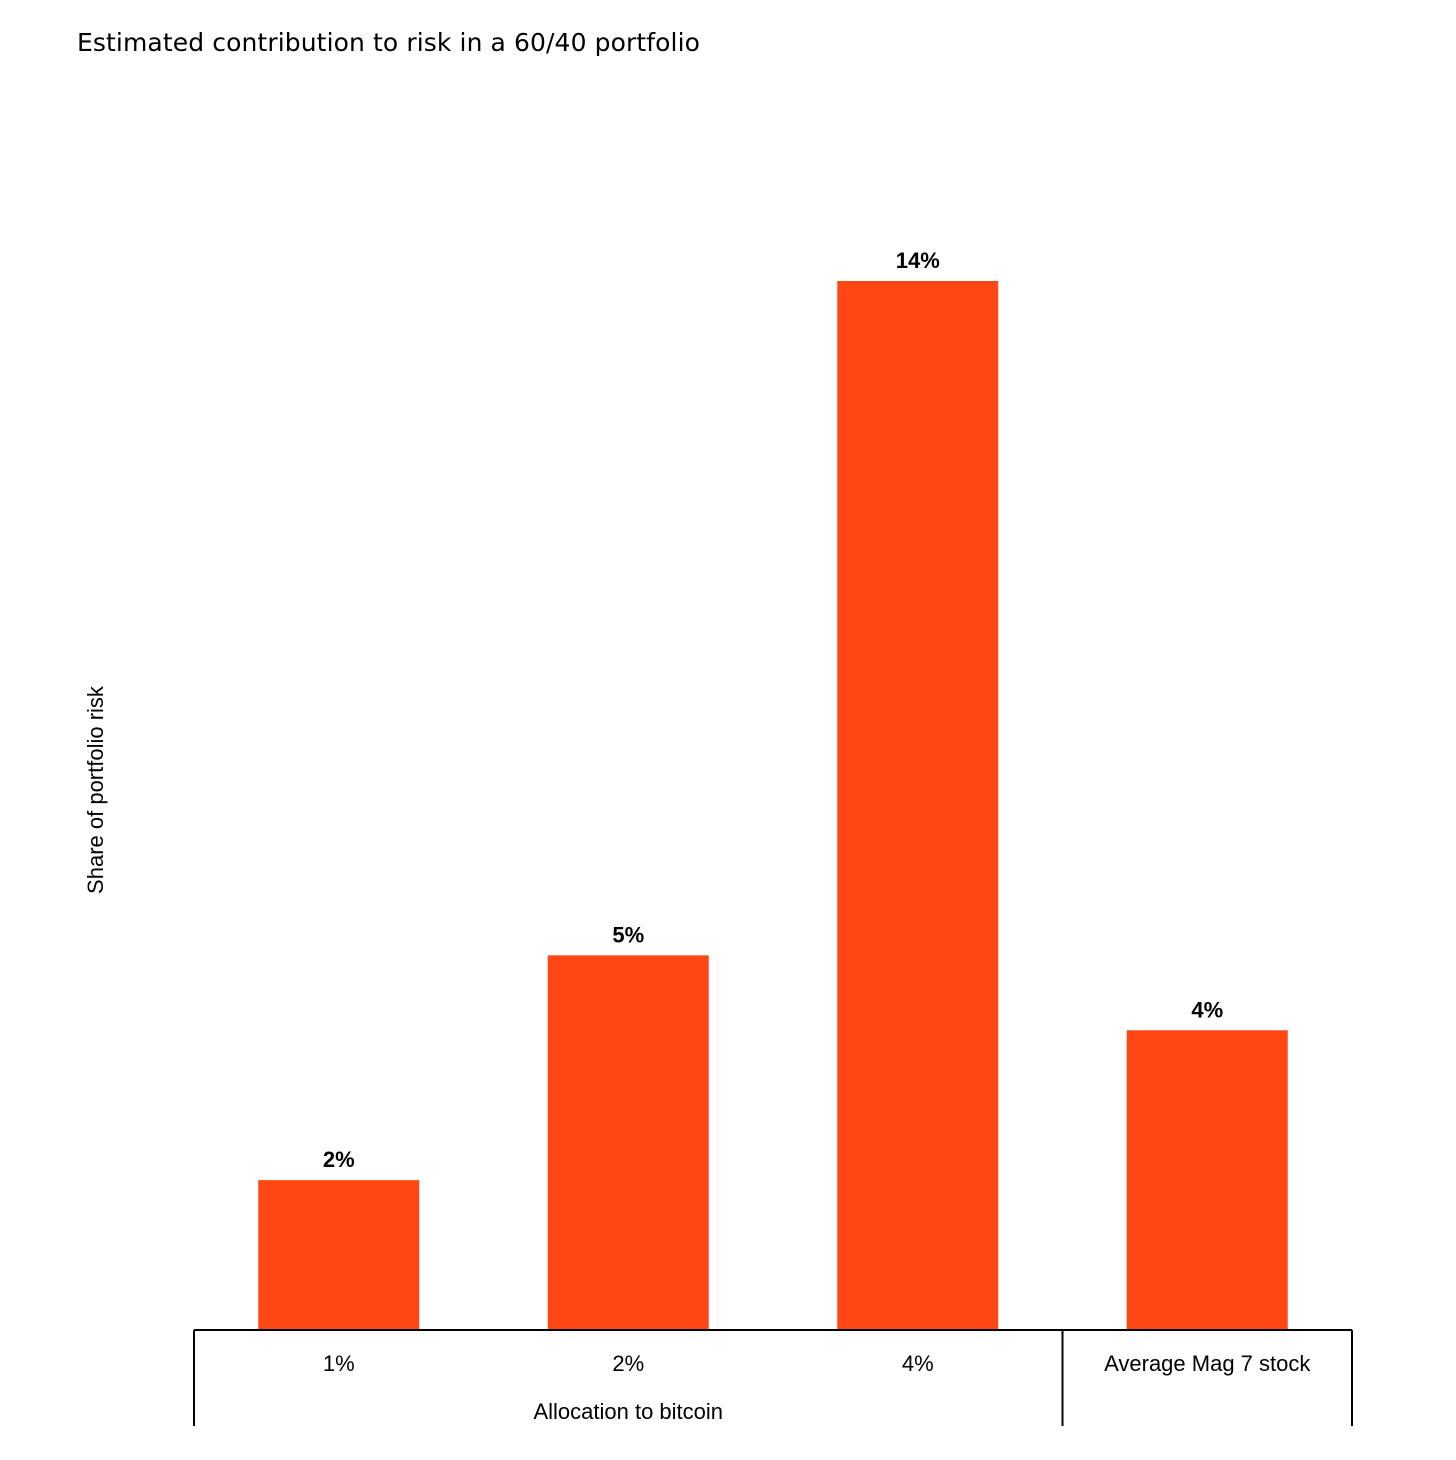  I want to click on tick-label-2: 2%, so click(628, 1363).